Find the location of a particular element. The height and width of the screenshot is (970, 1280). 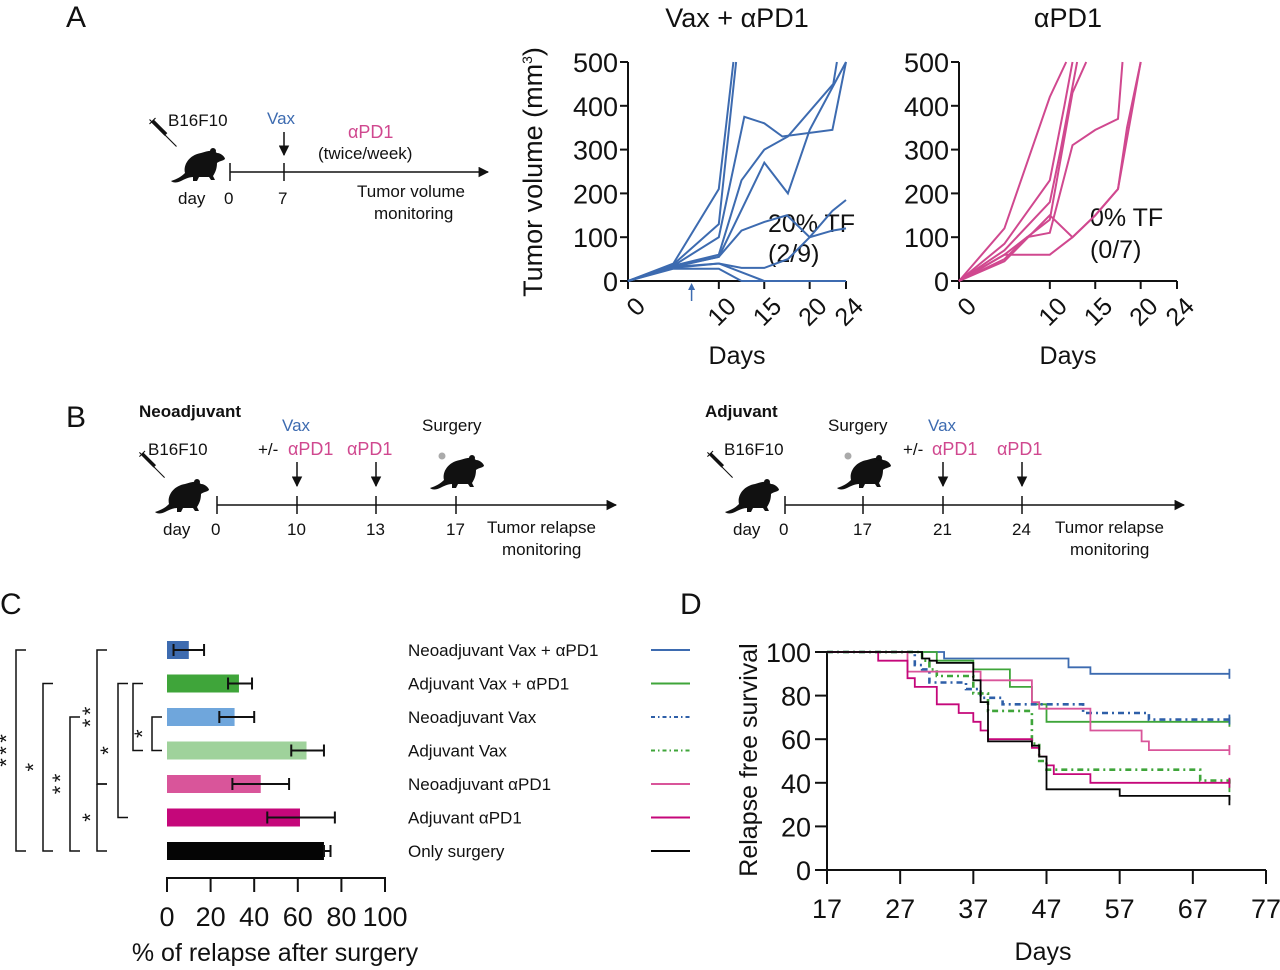

y-tick-label: 0 is located at coordinates (610, 282).